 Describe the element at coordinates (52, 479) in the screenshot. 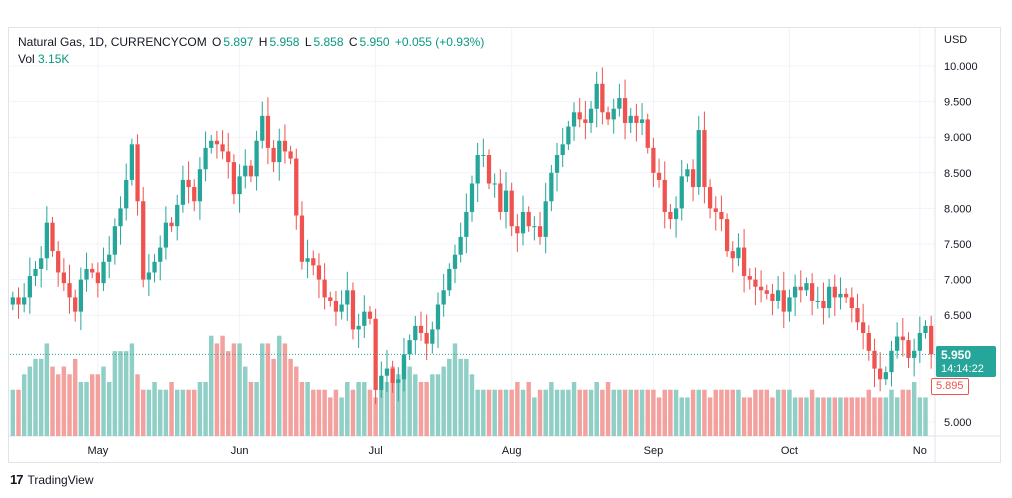

I see `tradingview-footer: 17 TradingView` at that location.